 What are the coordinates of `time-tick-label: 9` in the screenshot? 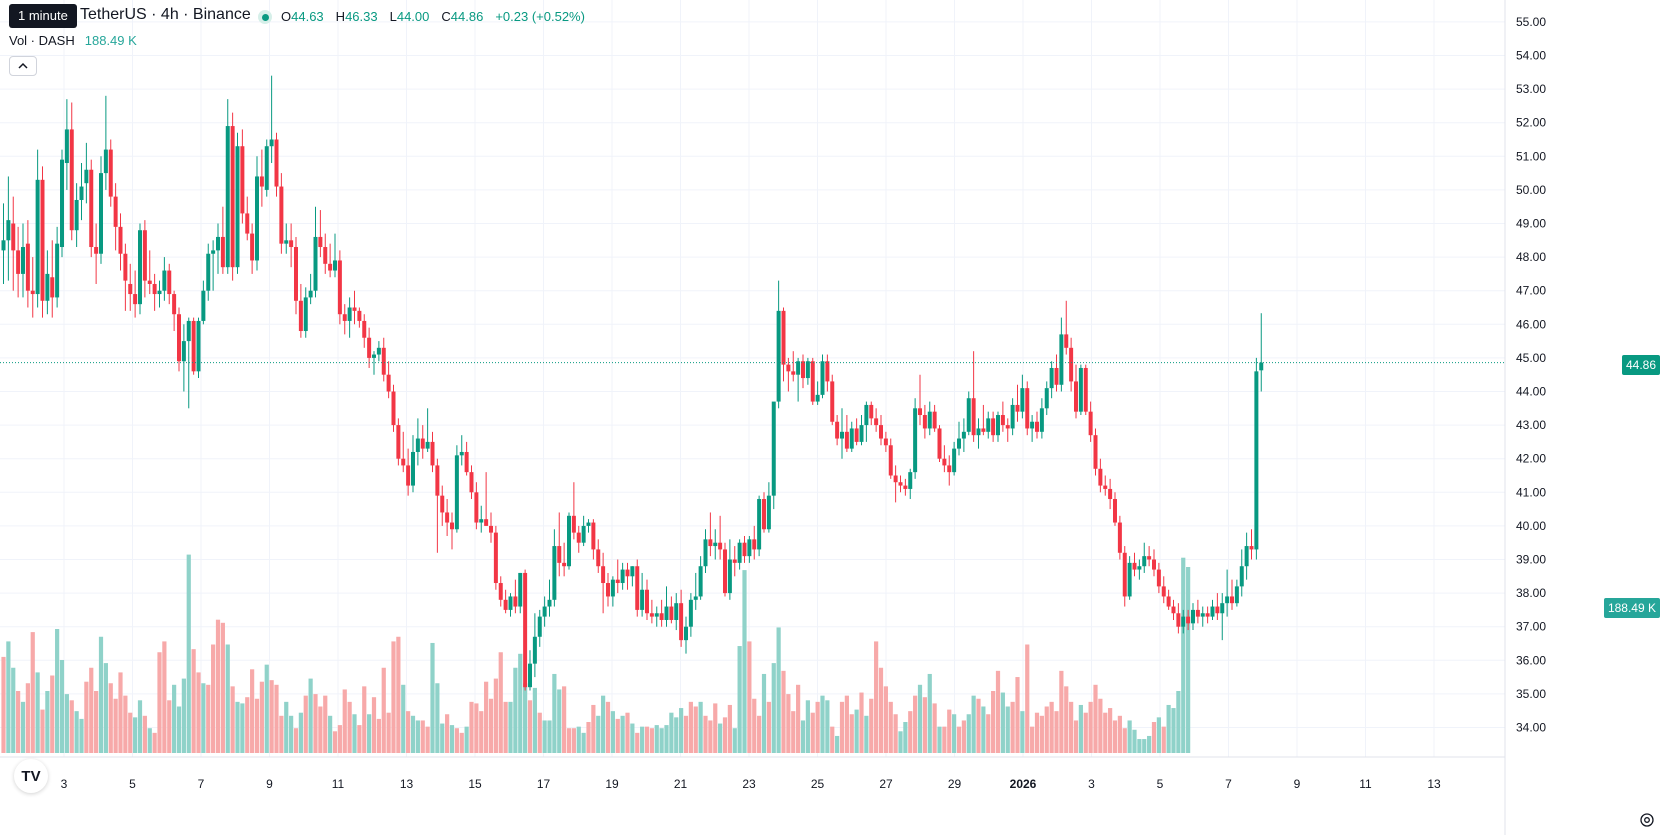 It's located at (1297, 784).